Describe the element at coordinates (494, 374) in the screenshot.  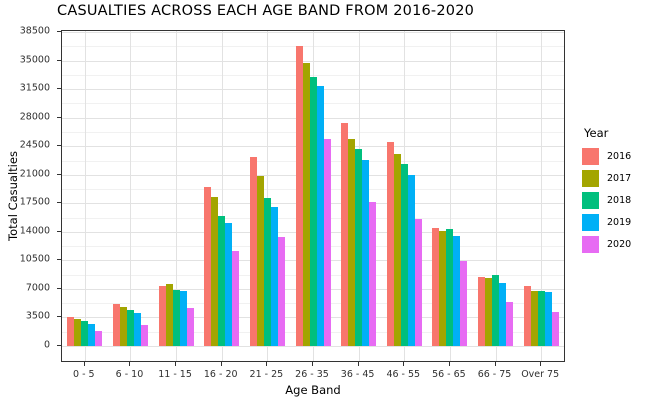
I see `x-tick-label: 66 - 75` at that location.